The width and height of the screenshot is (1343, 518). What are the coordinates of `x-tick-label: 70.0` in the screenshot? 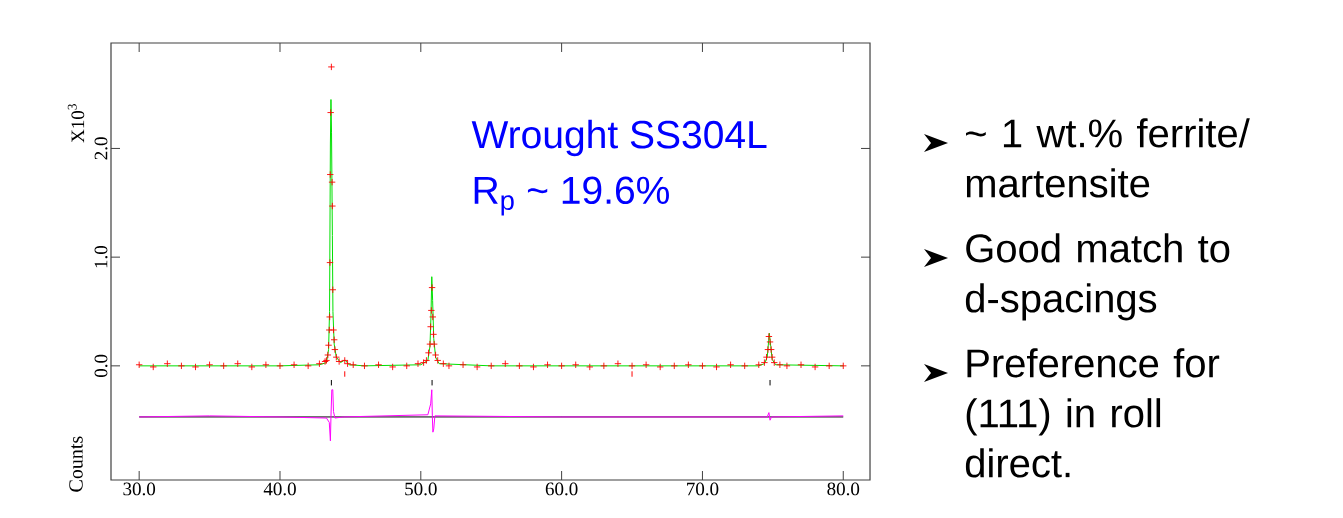 It's located at (703, 489).